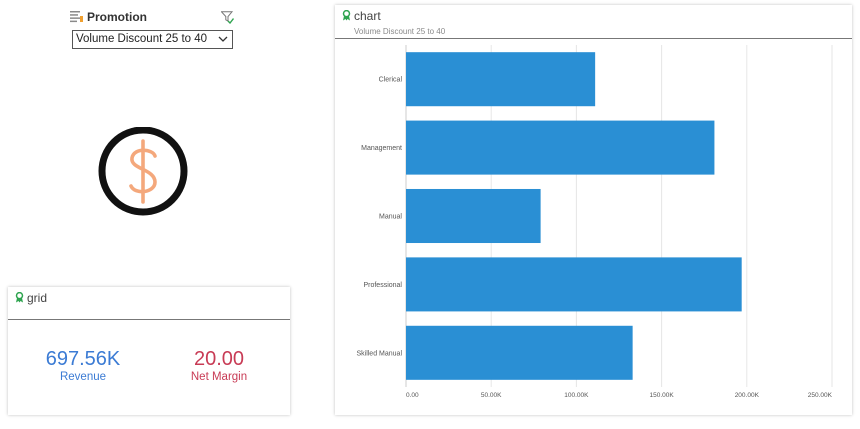  I want to click on chart-card-subtitle: Volume Discount 25 to 40, so click(400, 31).